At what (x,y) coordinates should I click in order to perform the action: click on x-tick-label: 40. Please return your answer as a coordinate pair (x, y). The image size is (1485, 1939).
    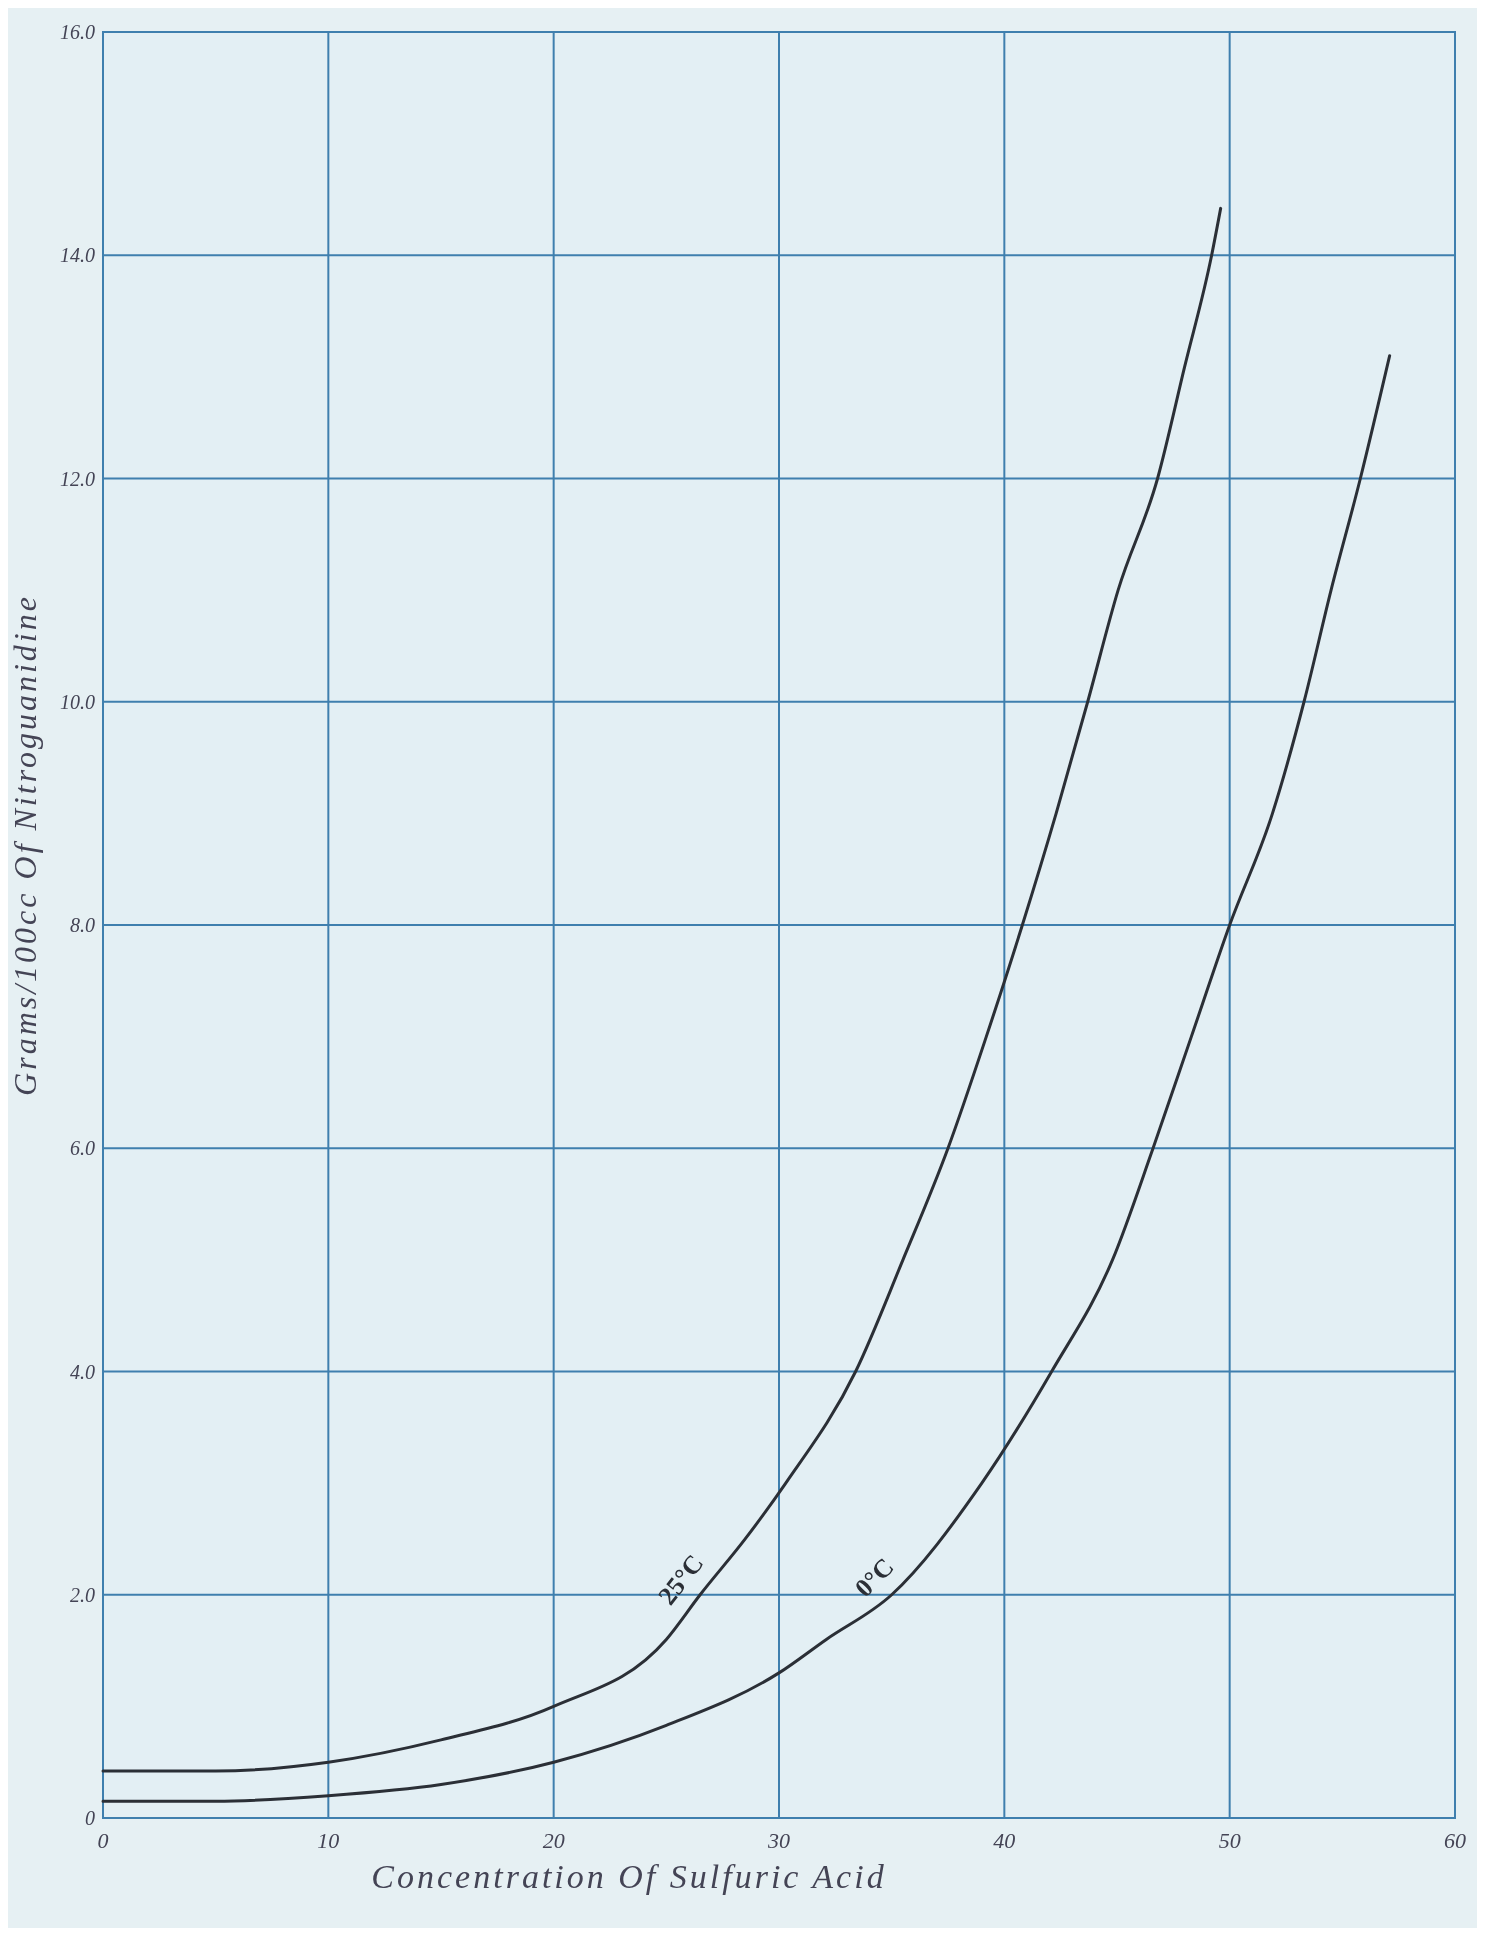
    Looking at the image, I should click on (1004, 1840).